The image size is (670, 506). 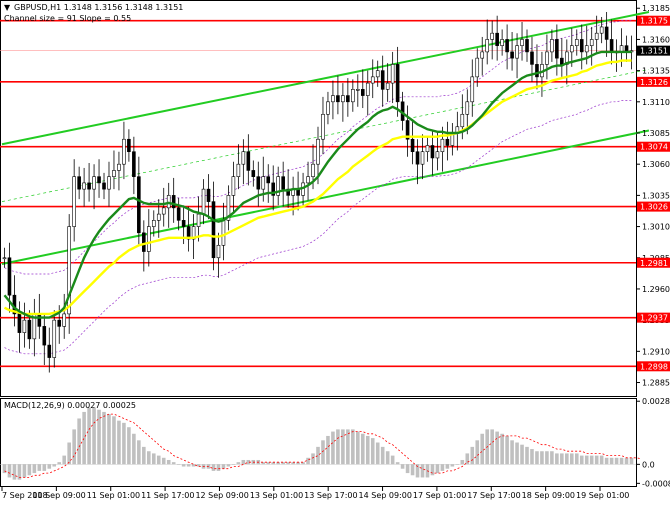 What do you see at coordinates (654, 366) in the screenshot?
I see `level-price-label: 1.2898` at bounding box center [654, 366].